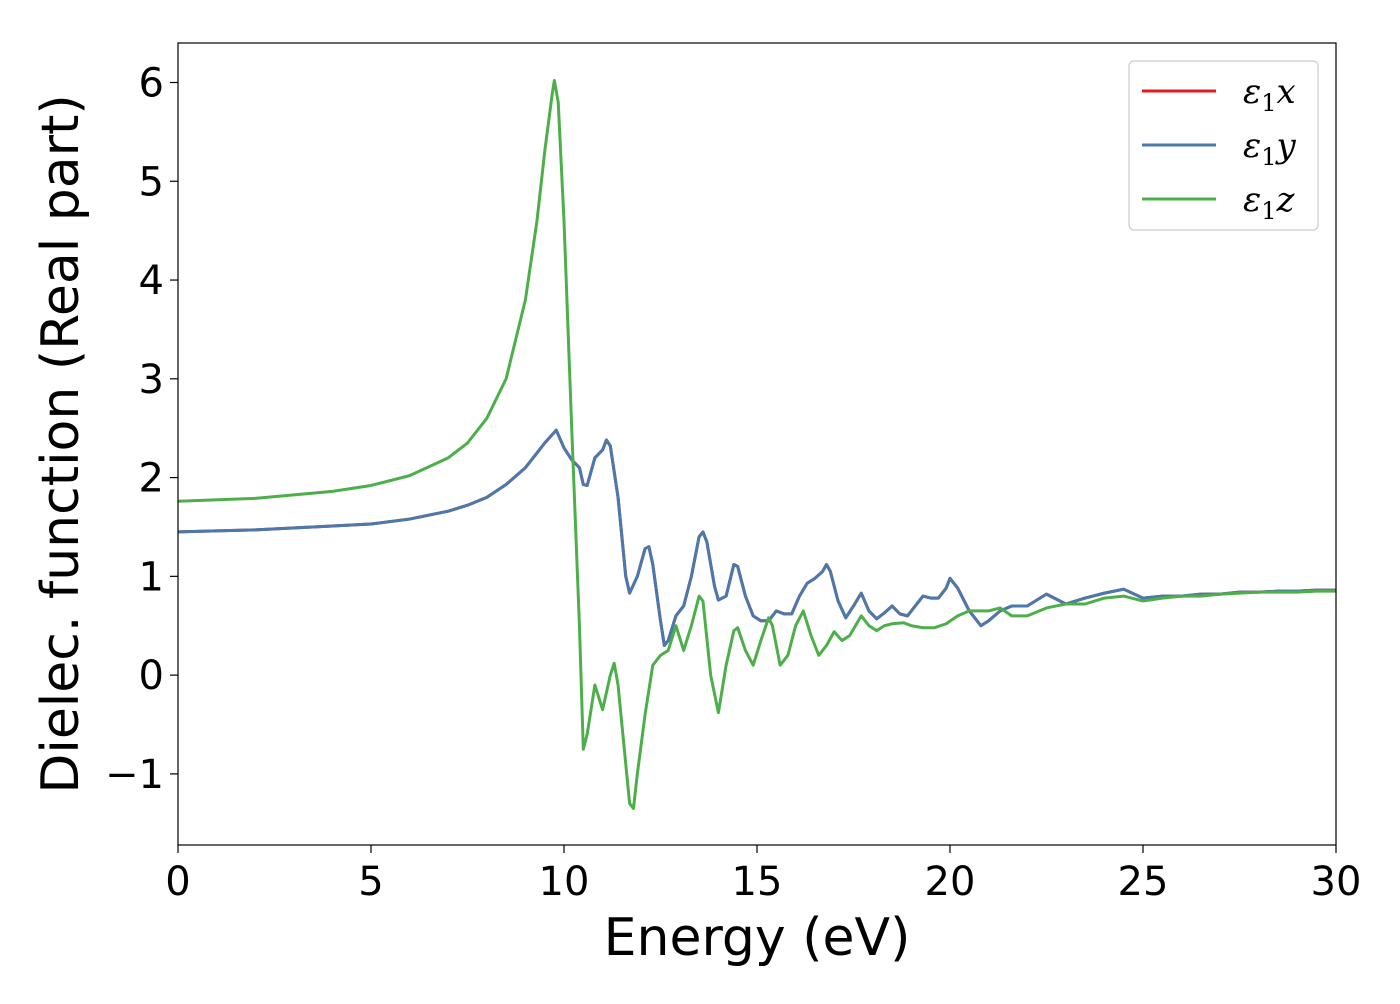  I want to click on legend-items: ε1x ε1y ε1z, so click(1219, 148).